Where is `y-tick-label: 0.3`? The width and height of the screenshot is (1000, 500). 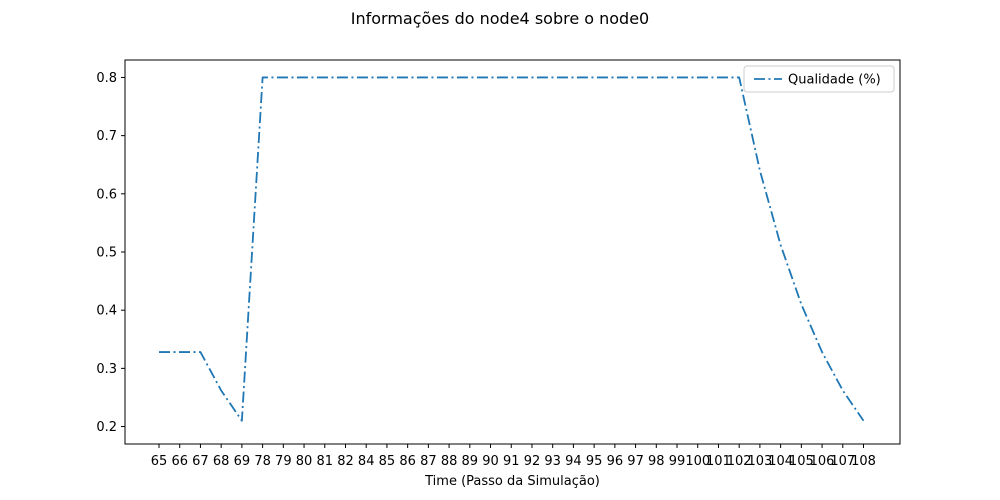 y-tick-label: 0.3 is located at coordinates (106, 369).